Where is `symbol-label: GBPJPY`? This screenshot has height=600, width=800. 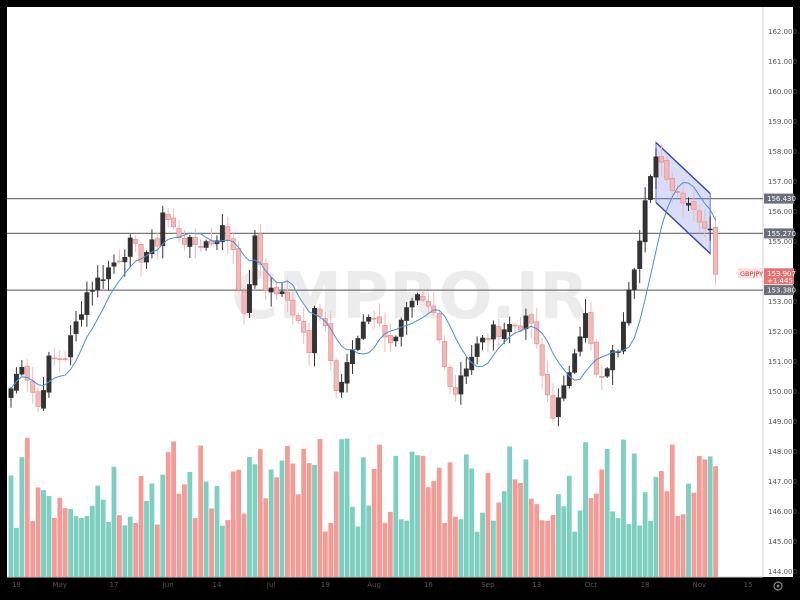
symbol-label: GBPJPY is located at coordinates (751, 274).